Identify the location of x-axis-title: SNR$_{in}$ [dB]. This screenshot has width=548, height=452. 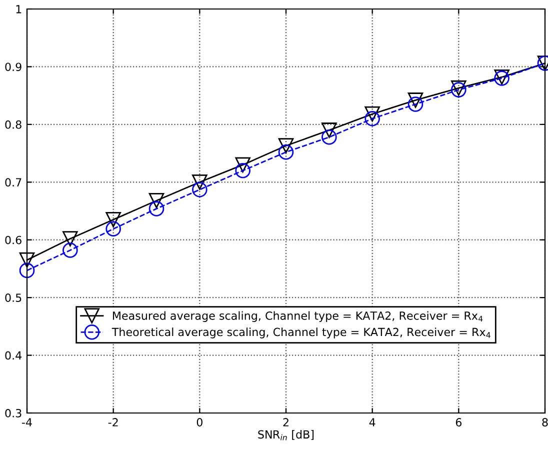
(286, 435).